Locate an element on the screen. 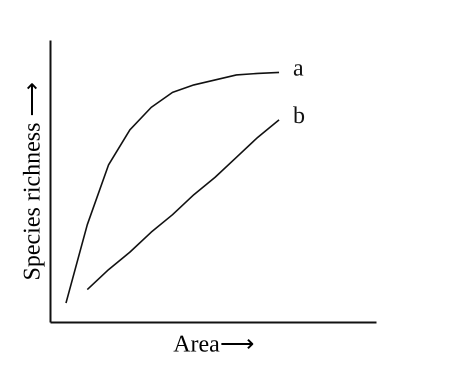 The width and height of the screenshot is (474, 380). series-label: a is located at coordinates (298, 68).